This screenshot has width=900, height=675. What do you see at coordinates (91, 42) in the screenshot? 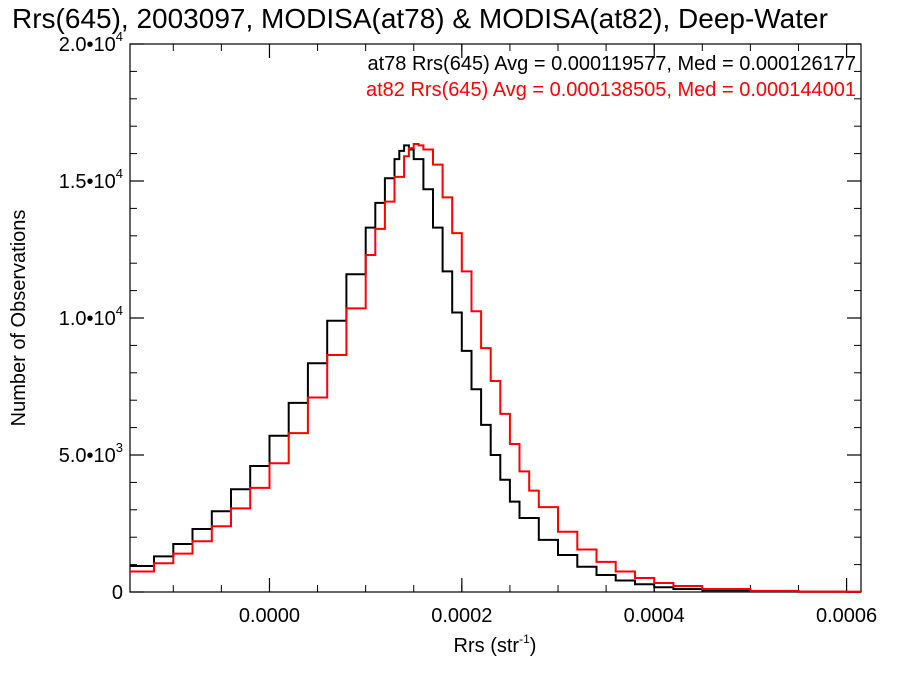
I see `y-tick-label: 2.0•104` at bounding box center [91, 42].